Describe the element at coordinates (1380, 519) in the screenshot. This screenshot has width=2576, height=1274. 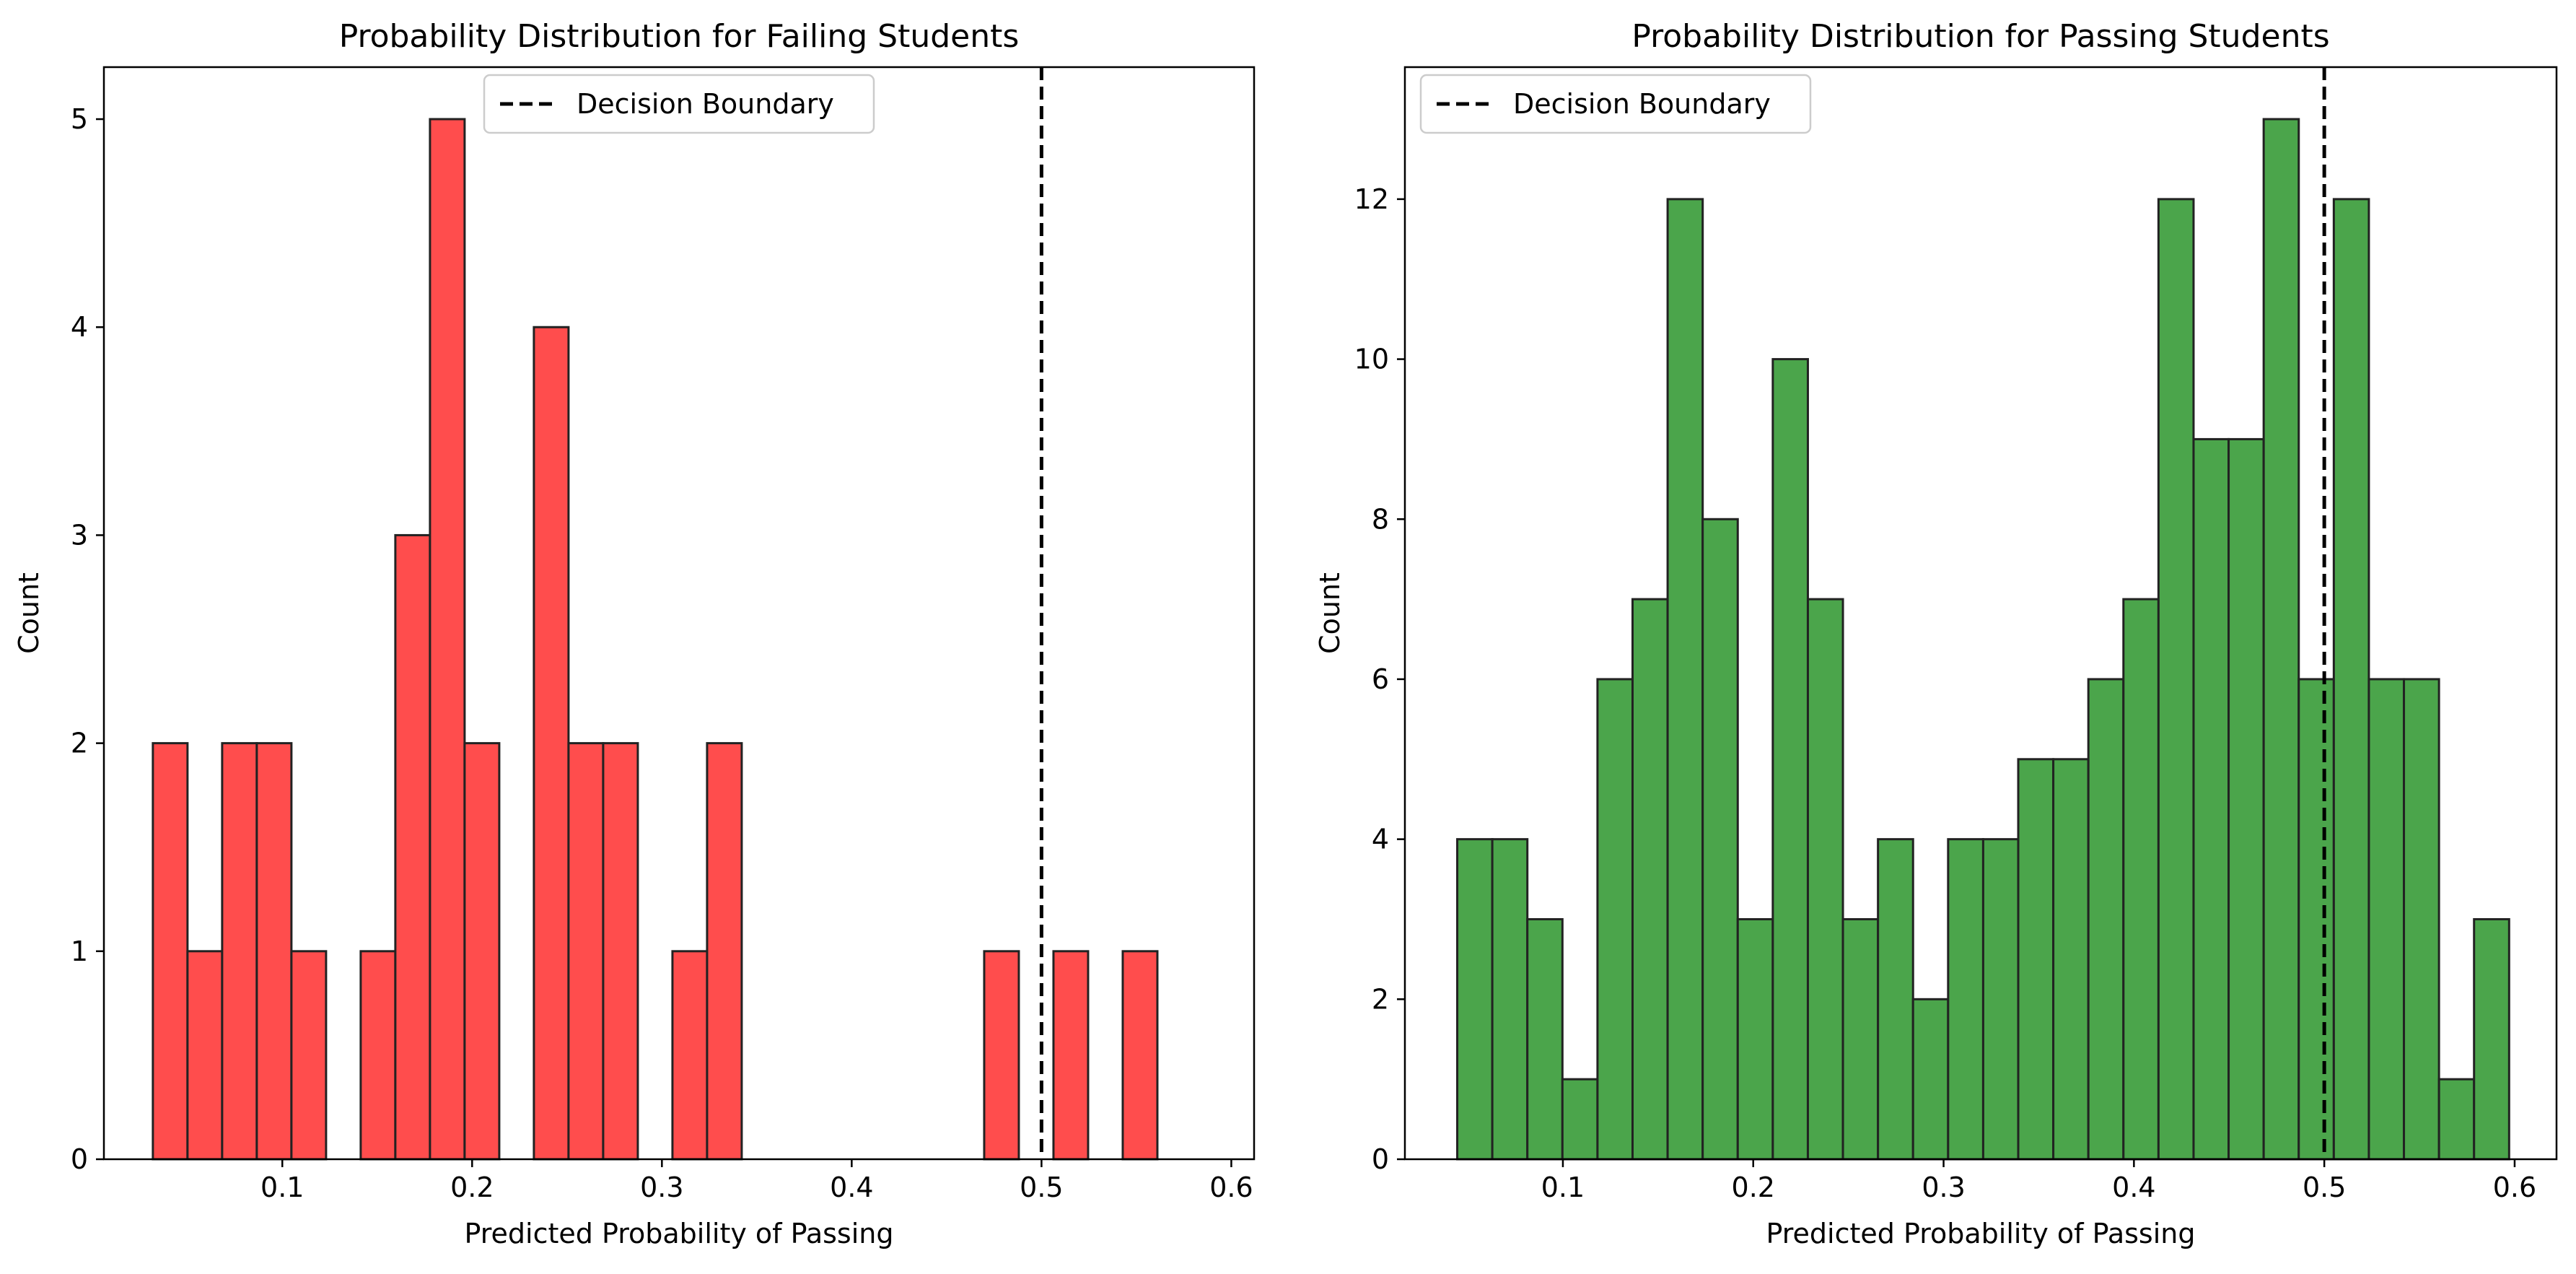
I see `y-tick-label: 8` at that location.